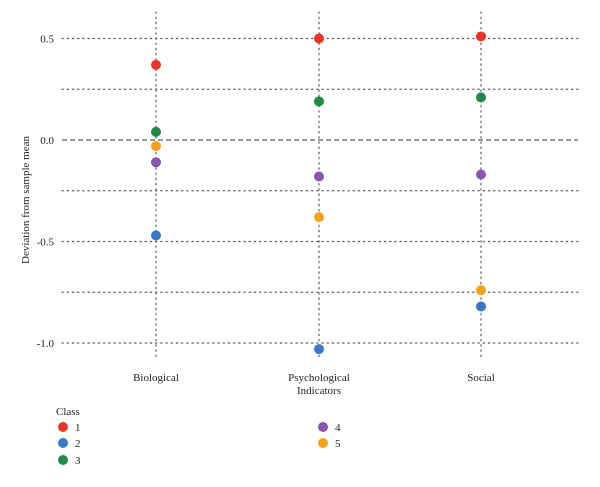 Image resolution: width=600 pixels, height=487 pixels. What do you see at coordinates (68, 412) in the screenshot?
I see `legend-title: Class` at bounding box center [68, 412].